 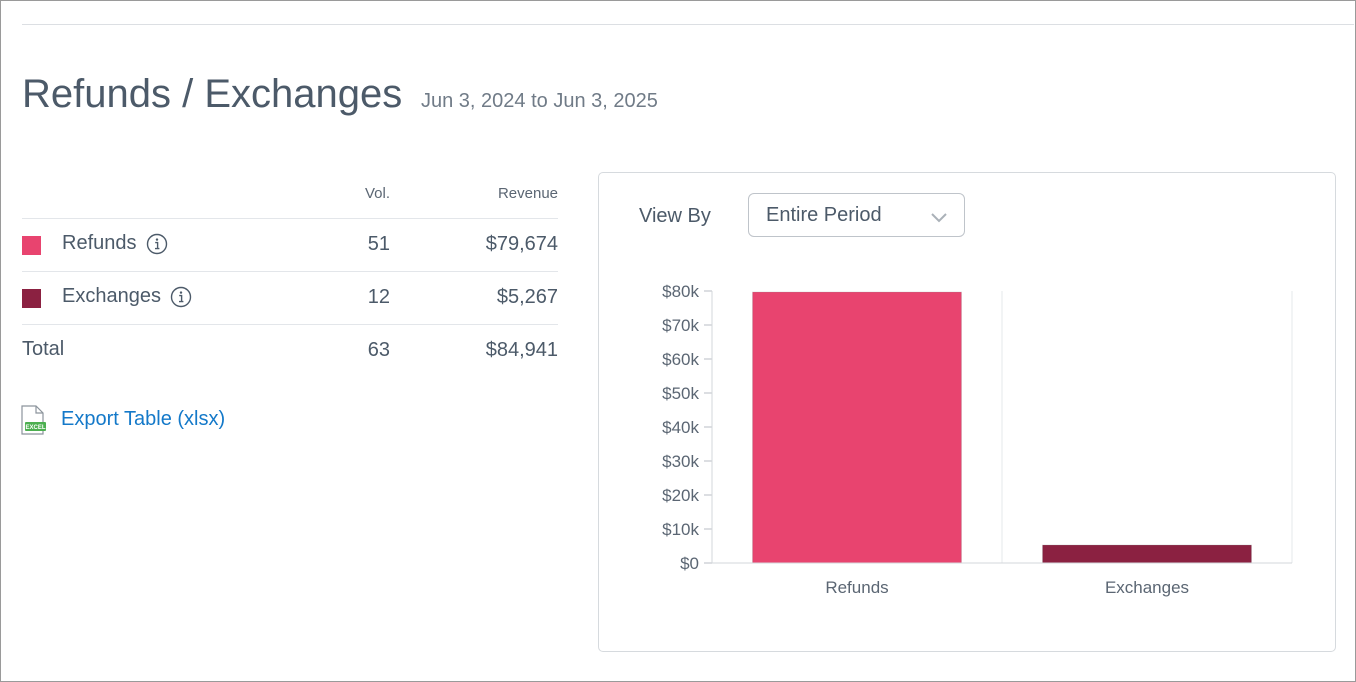 I want to click on y-tick-label: $0, so click(x=689, y=563).